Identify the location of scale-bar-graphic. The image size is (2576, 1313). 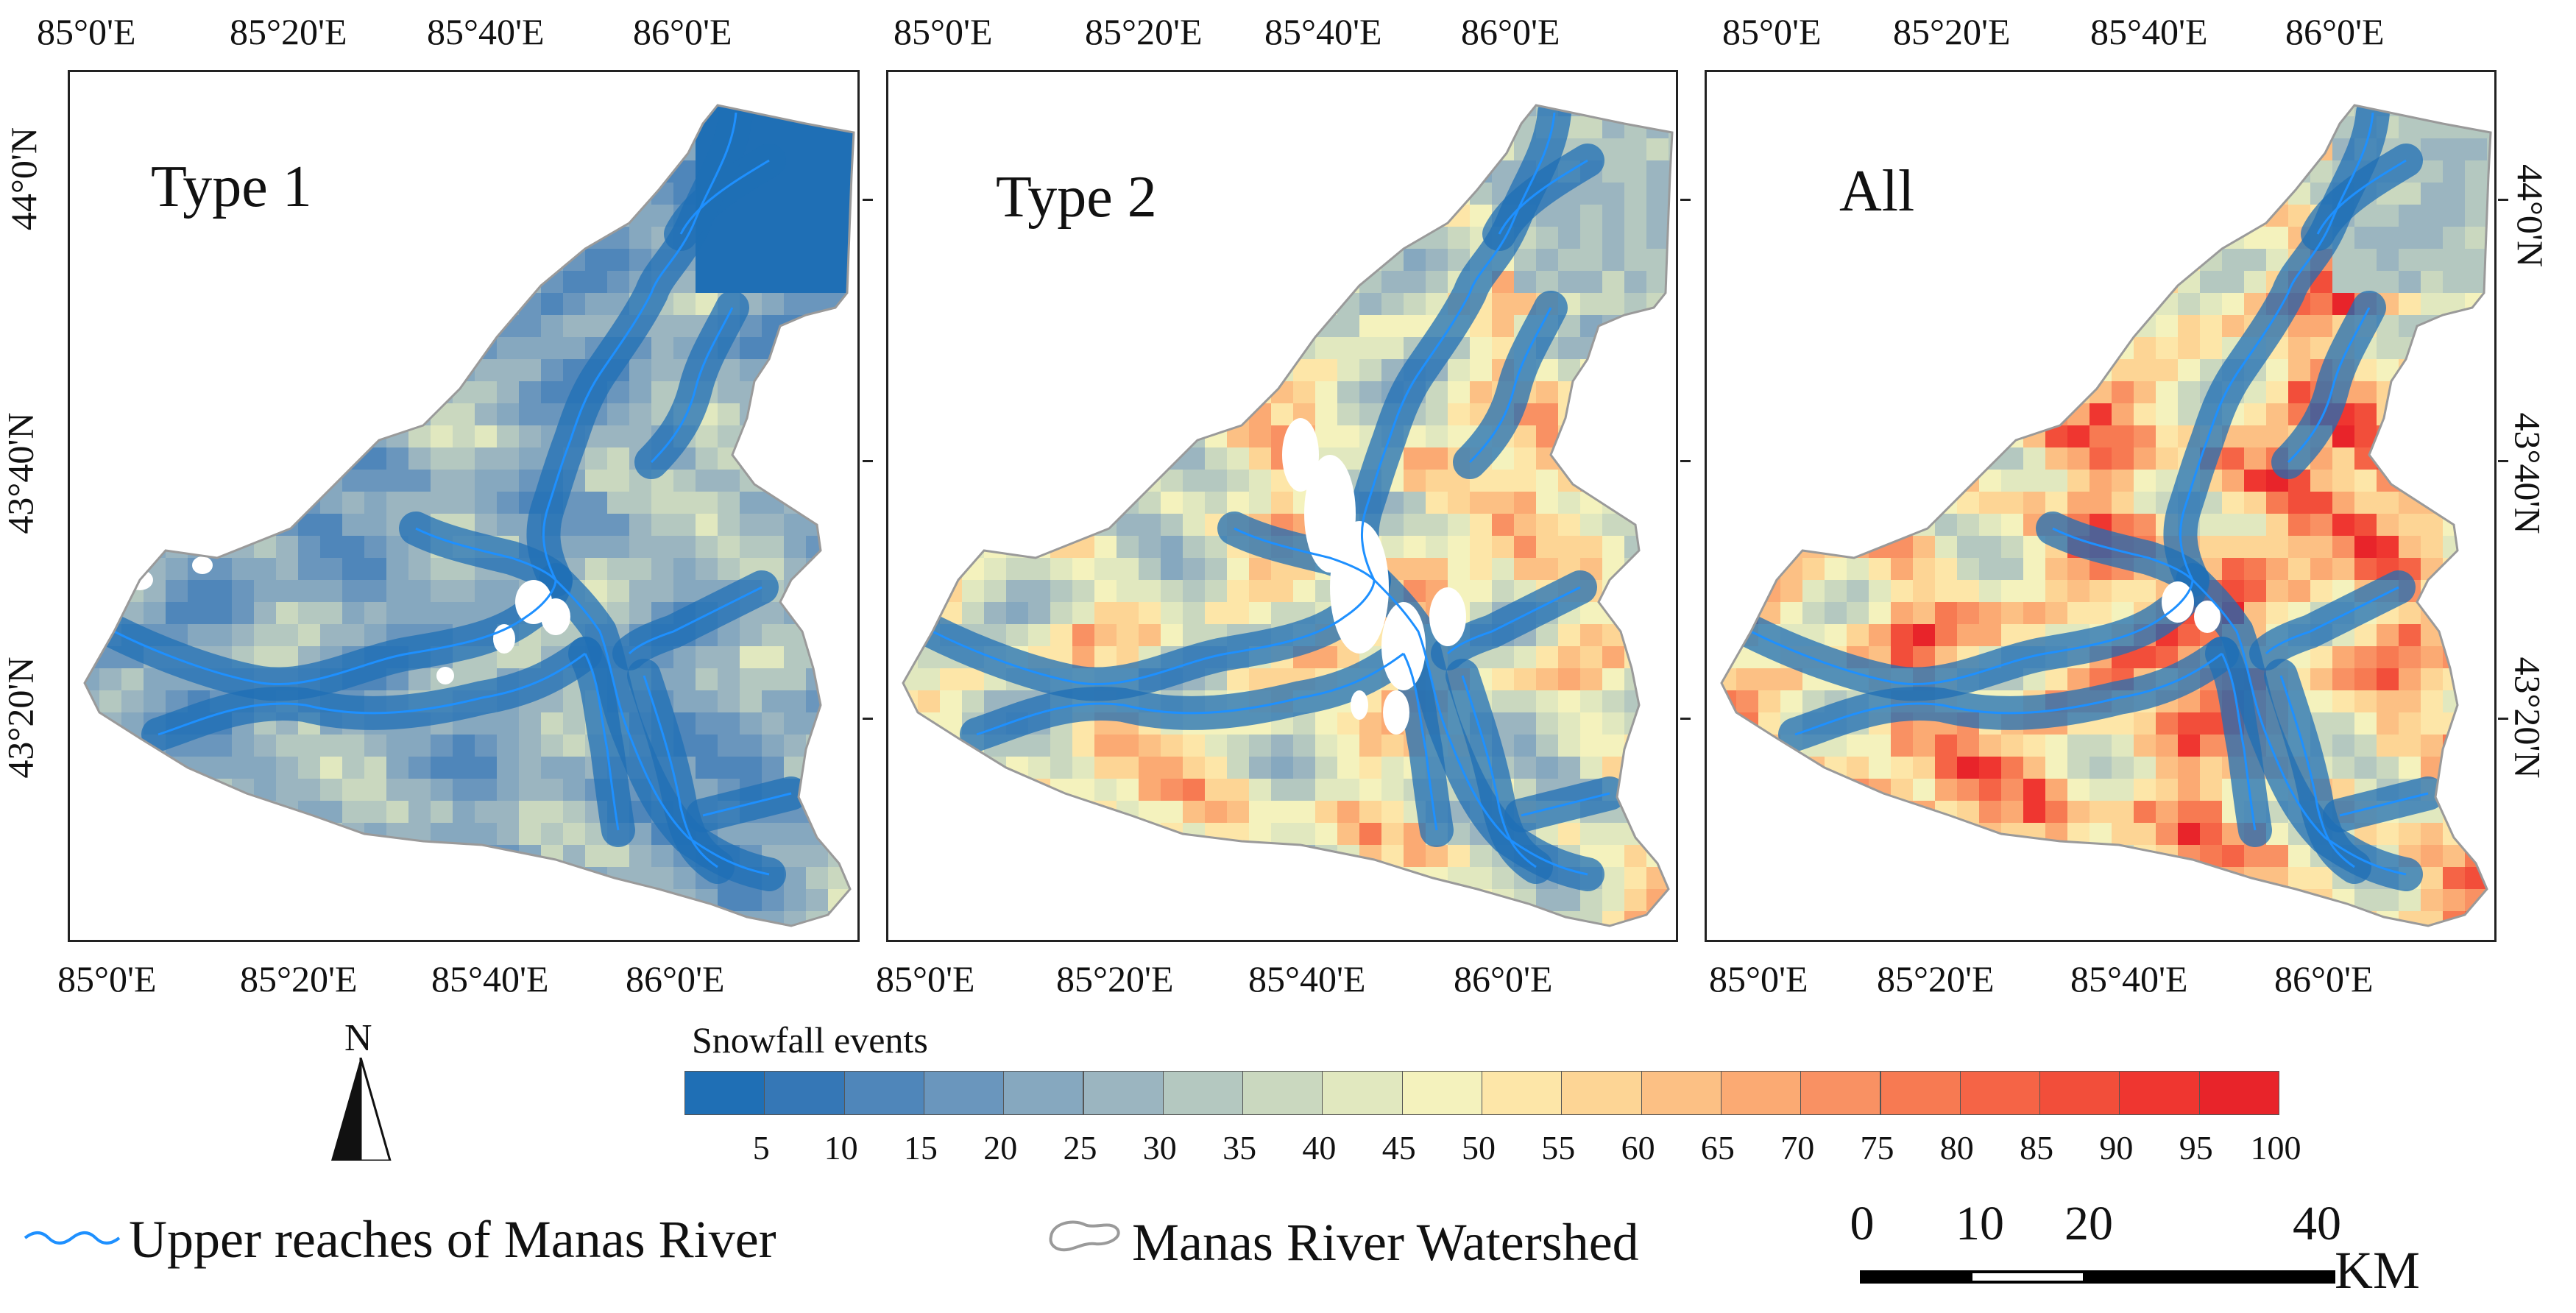
(2097, 1277).